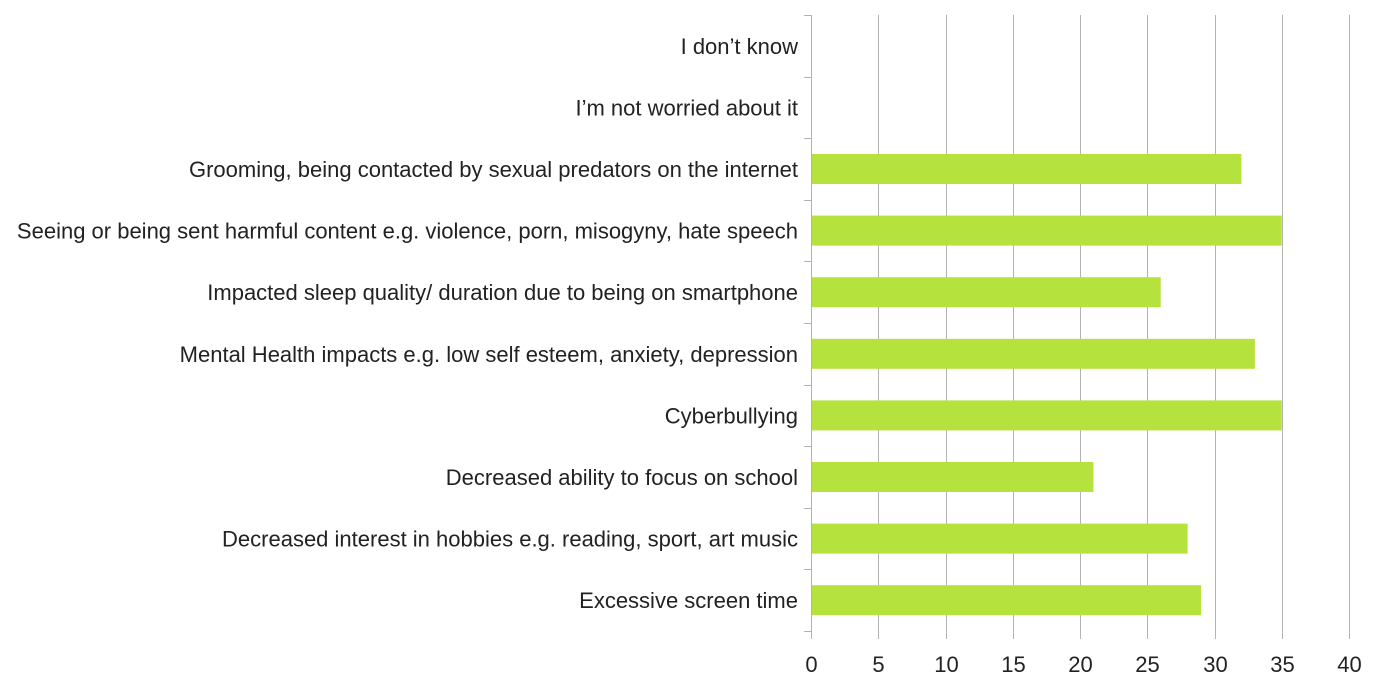 This screenshot has width=1378, height=677. Describe the element at coordinates (740, 46) in the screenshot. I see `category-label: I don’t know` at that location.